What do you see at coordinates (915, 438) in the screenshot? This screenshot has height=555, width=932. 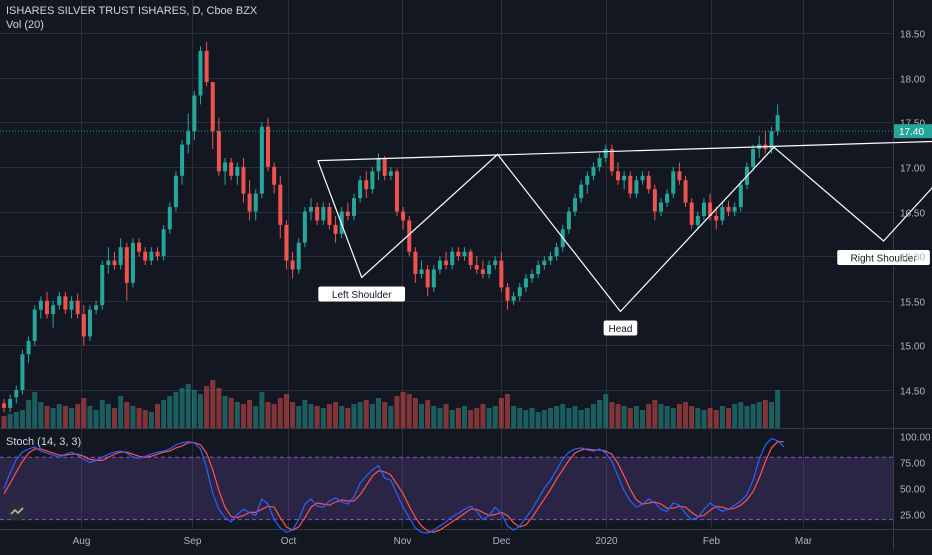 I see `stoch-tick-label: 100.00` at bounding box center [915, 438].